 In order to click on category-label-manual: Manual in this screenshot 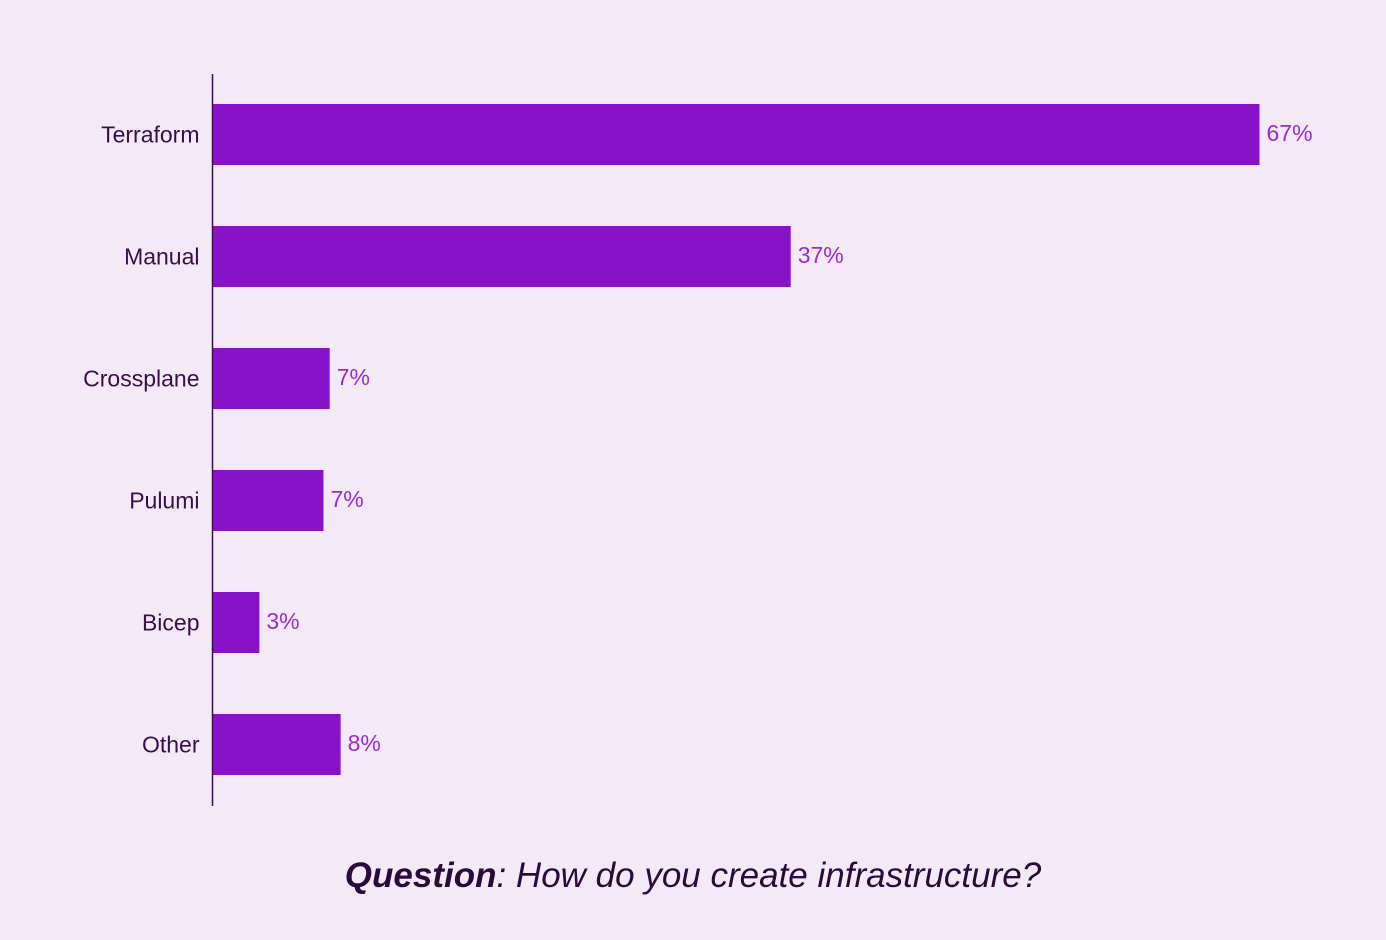, I will do `click(161, 257)`.